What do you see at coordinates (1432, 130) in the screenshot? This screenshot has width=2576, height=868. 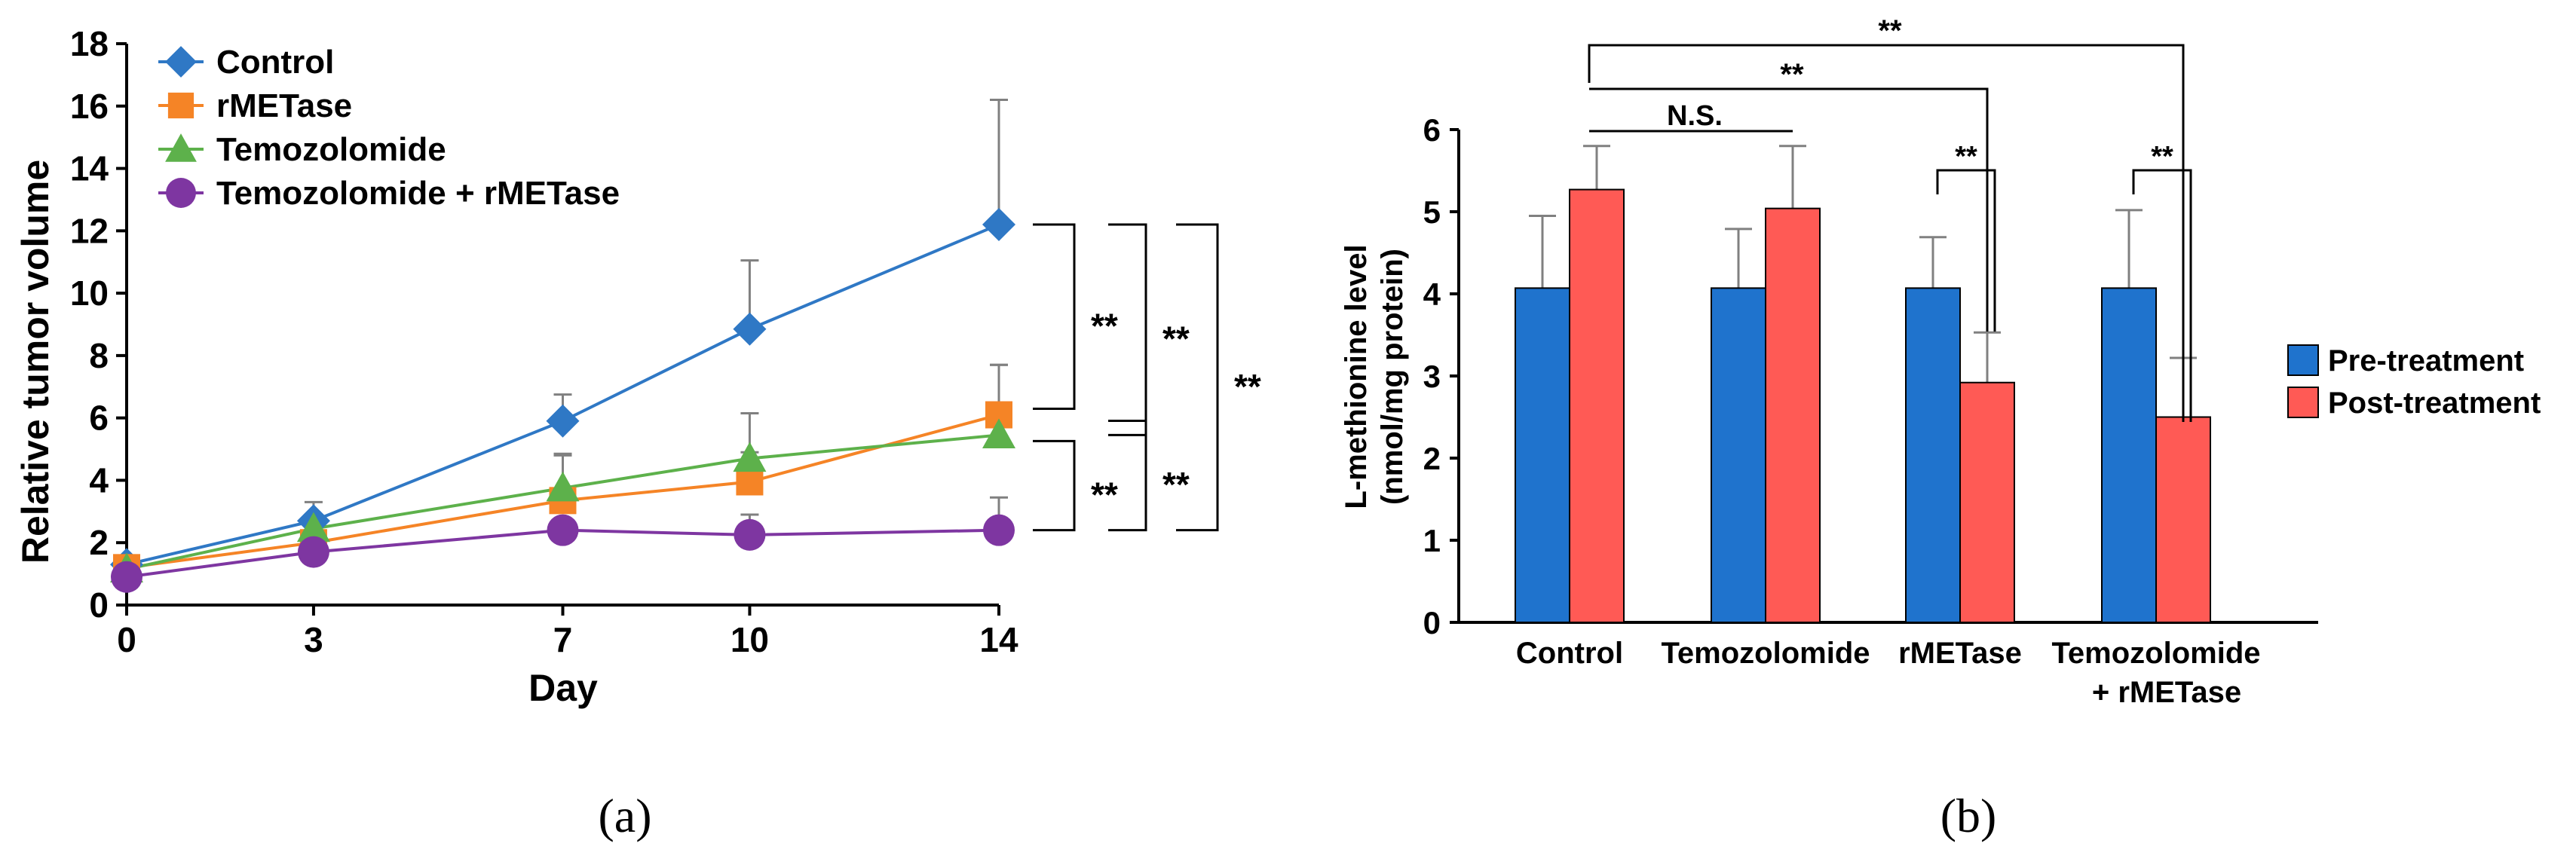 I see `panel-b-y-tick-label: 6` at bounding box center [1432, 130].